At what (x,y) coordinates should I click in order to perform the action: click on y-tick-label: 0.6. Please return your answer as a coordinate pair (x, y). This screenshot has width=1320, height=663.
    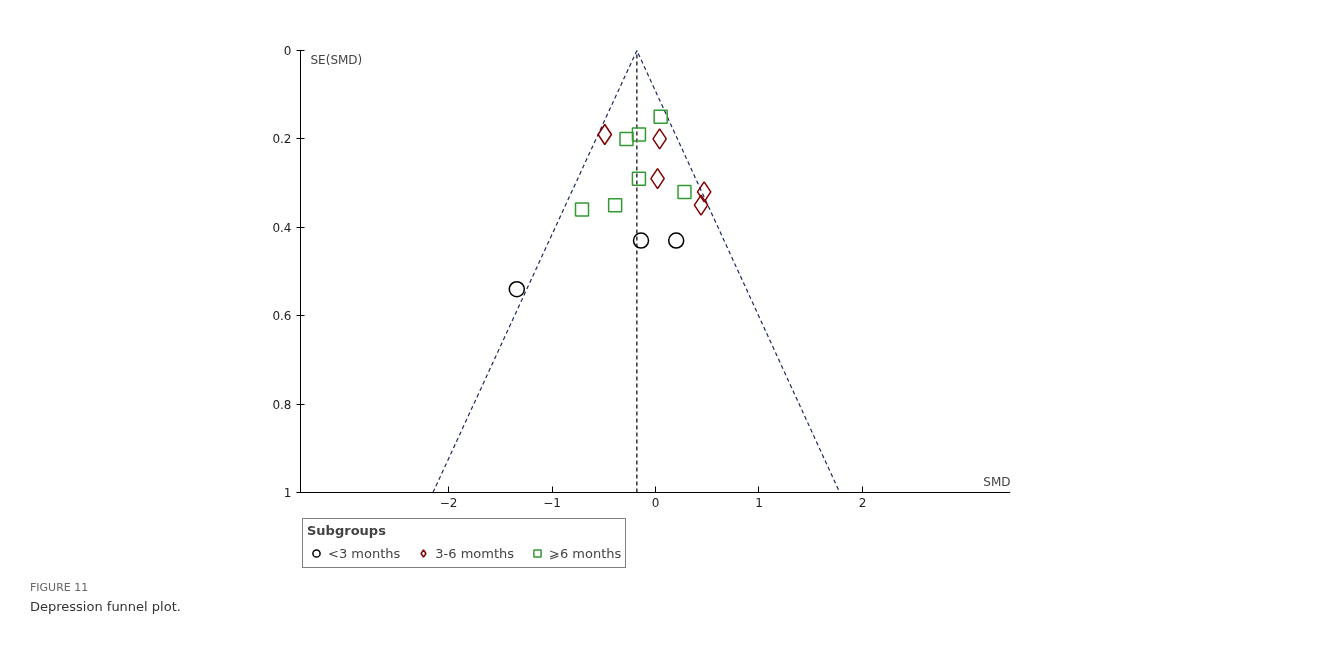
    Looking at the image, I should click on (282, 316).